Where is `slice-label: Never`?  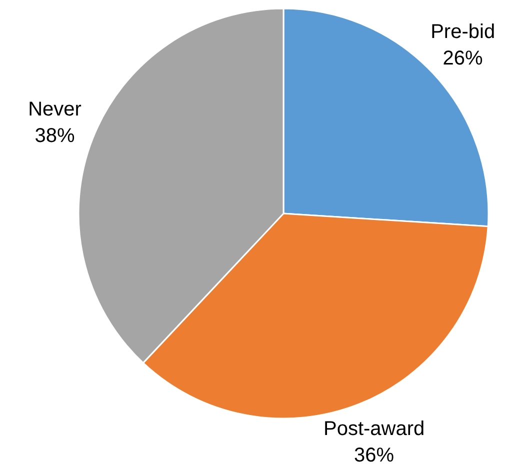
slice-label: Never is located at coordinates (55, 109).